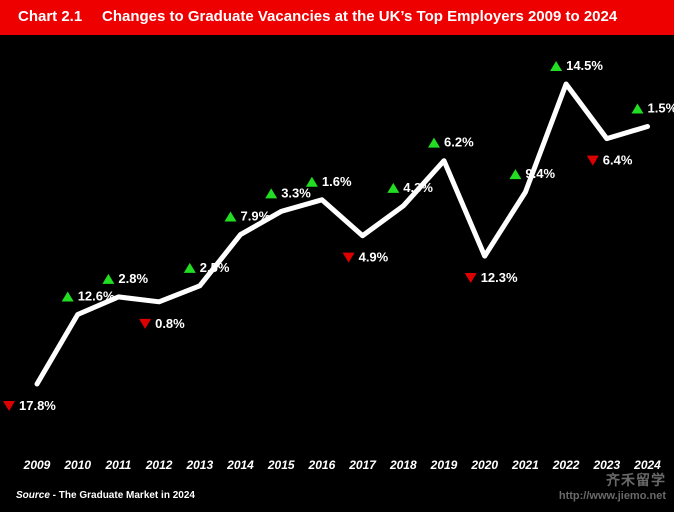 The width and height of the screenshot is (674, 512). Describe the element at coordinates (77, 465) in the screenshot. I see `x-tick-label: 2010` at that location.